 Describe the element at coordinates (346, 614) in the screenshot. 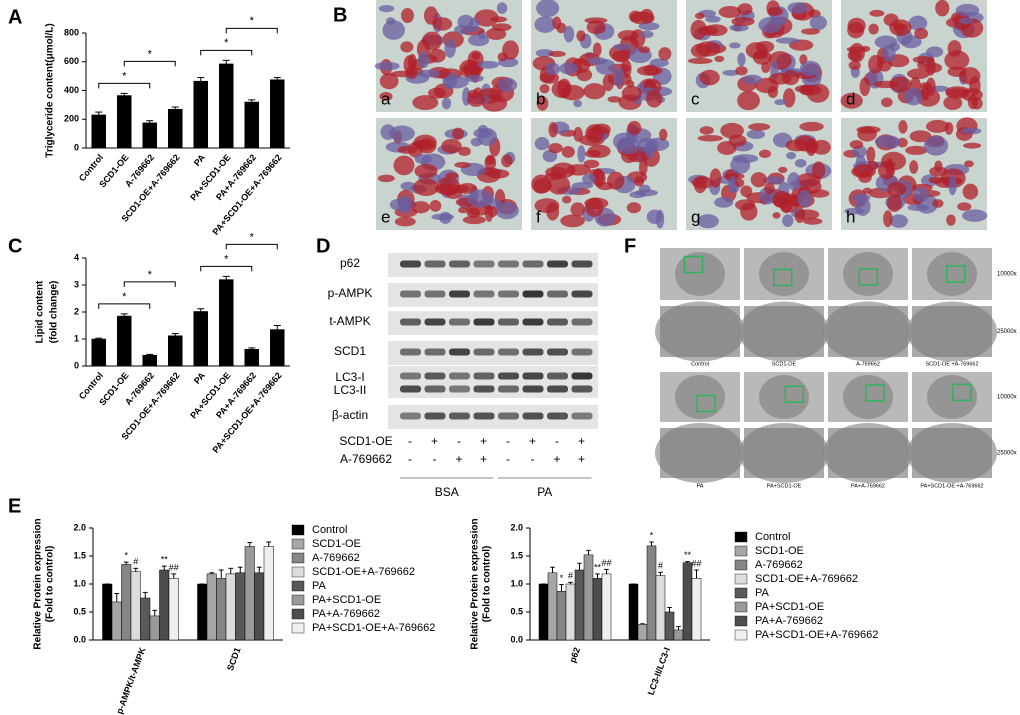

I see `legend-label: PA+A-769662` at that location.